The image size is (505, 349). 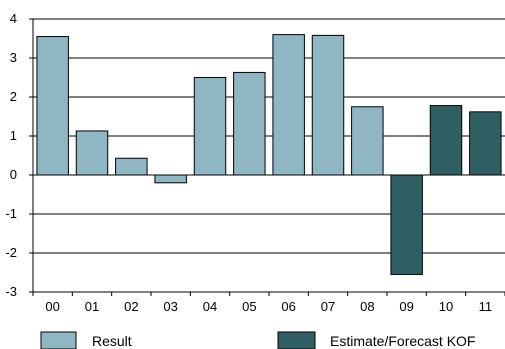 I want to click on legend: Result Estimate/Forecast KOF, so click(x=257, y=340).